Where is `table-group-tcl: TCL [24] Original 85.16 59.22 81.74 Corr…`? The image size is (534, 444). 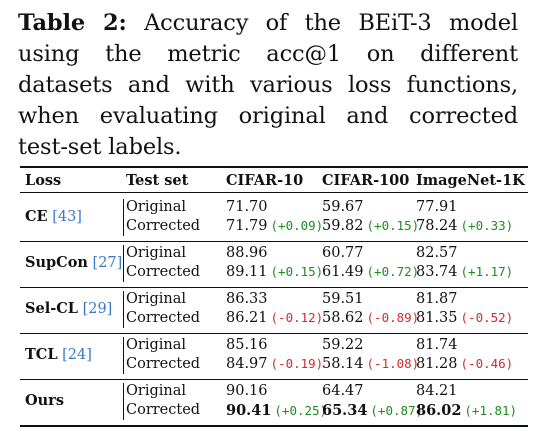
table-group-tcl: TCL [24] Original 85.16 59.22 81.74 Corr… is located at coordinates (274, 356).